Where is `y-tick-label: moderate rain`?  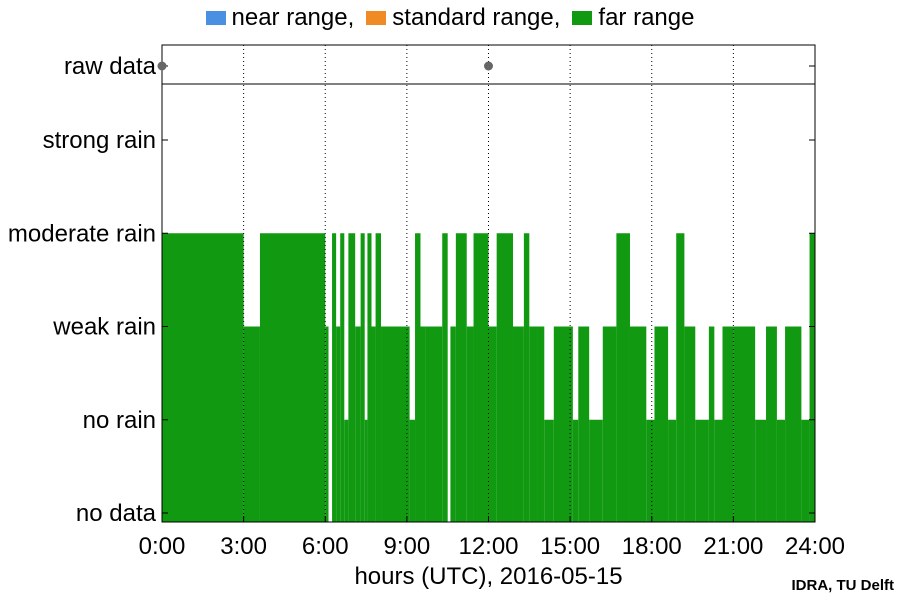
y-tick-label: moderate rain is located at coordinates (82, 233).